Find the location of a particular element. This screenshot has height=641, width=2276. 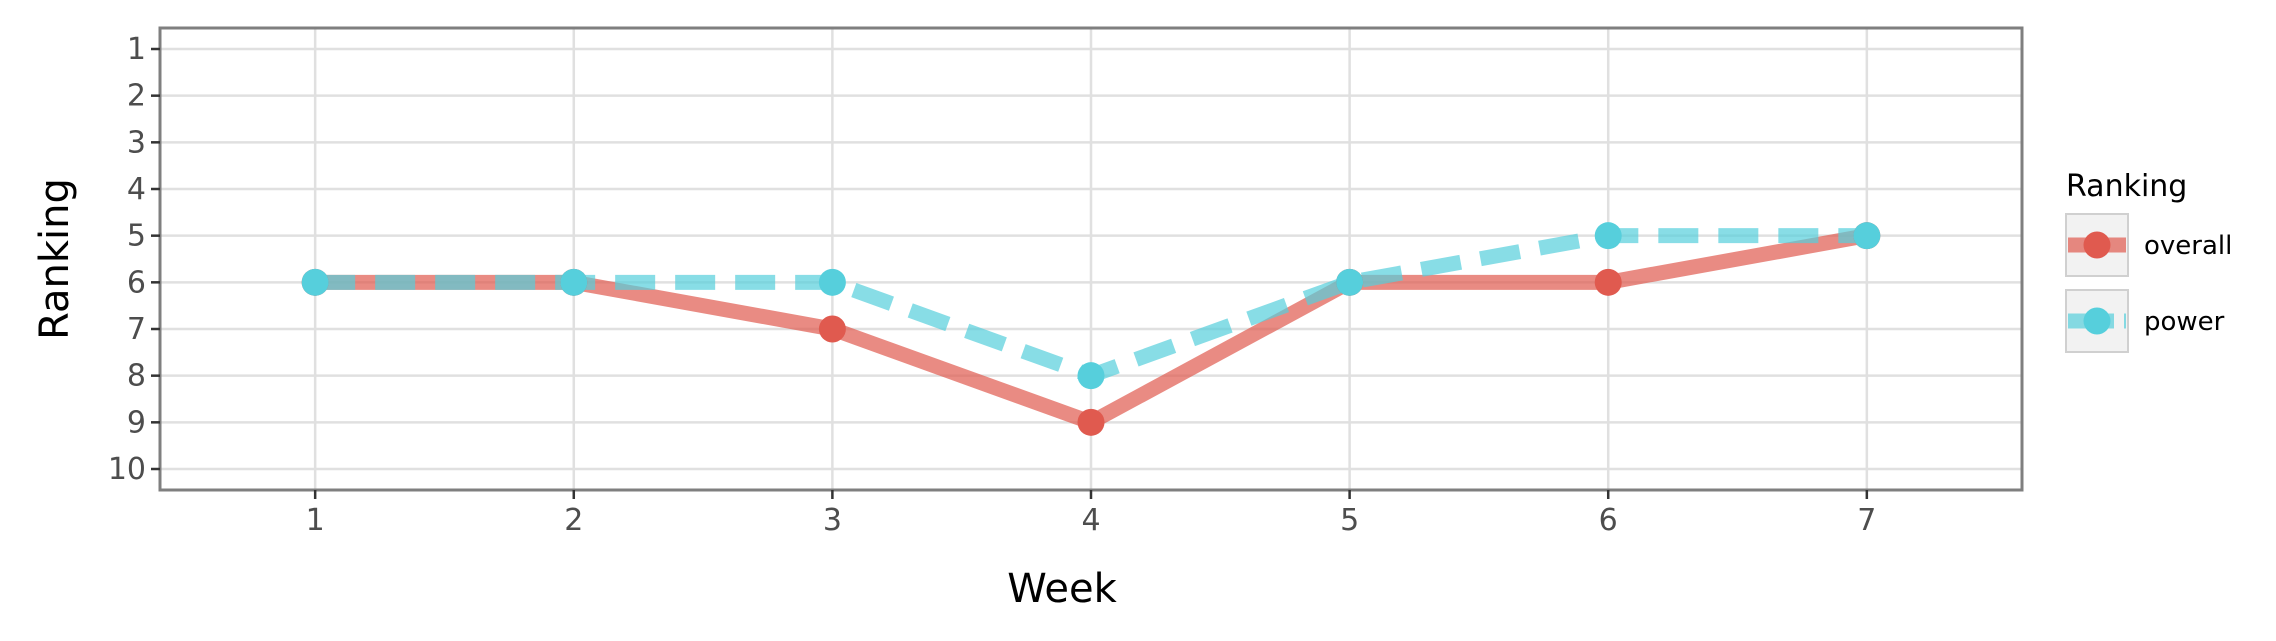

legend-label-power: power is located at coordinates (2184, 322).